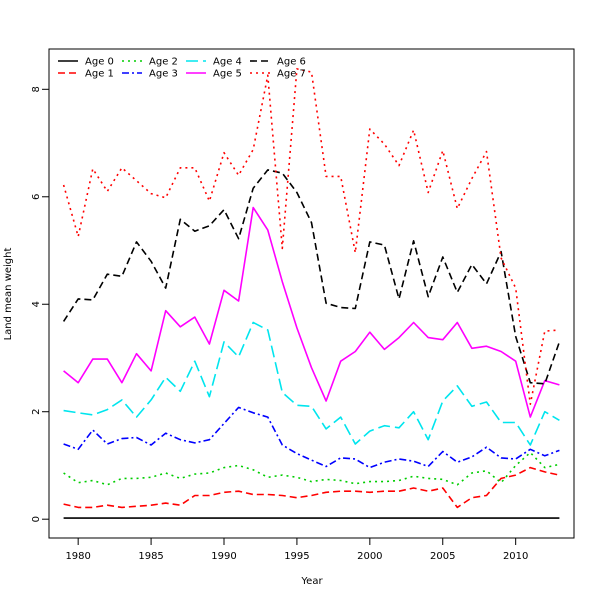 Image resolution: width=600 pixels, height=600 pixels. Describe the element at coordinates (163, 62) in the screenshot. I see `legend-label-age-2: Age 2` at that location.